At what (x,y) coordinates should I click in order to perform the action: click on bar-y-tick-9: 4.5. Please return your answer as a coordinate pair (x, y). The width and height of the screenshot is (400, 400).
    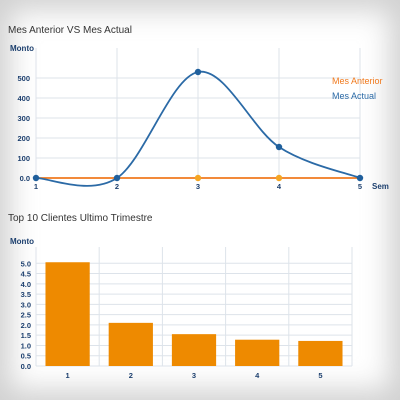
    Looking at the image, I should click on (26, 274).